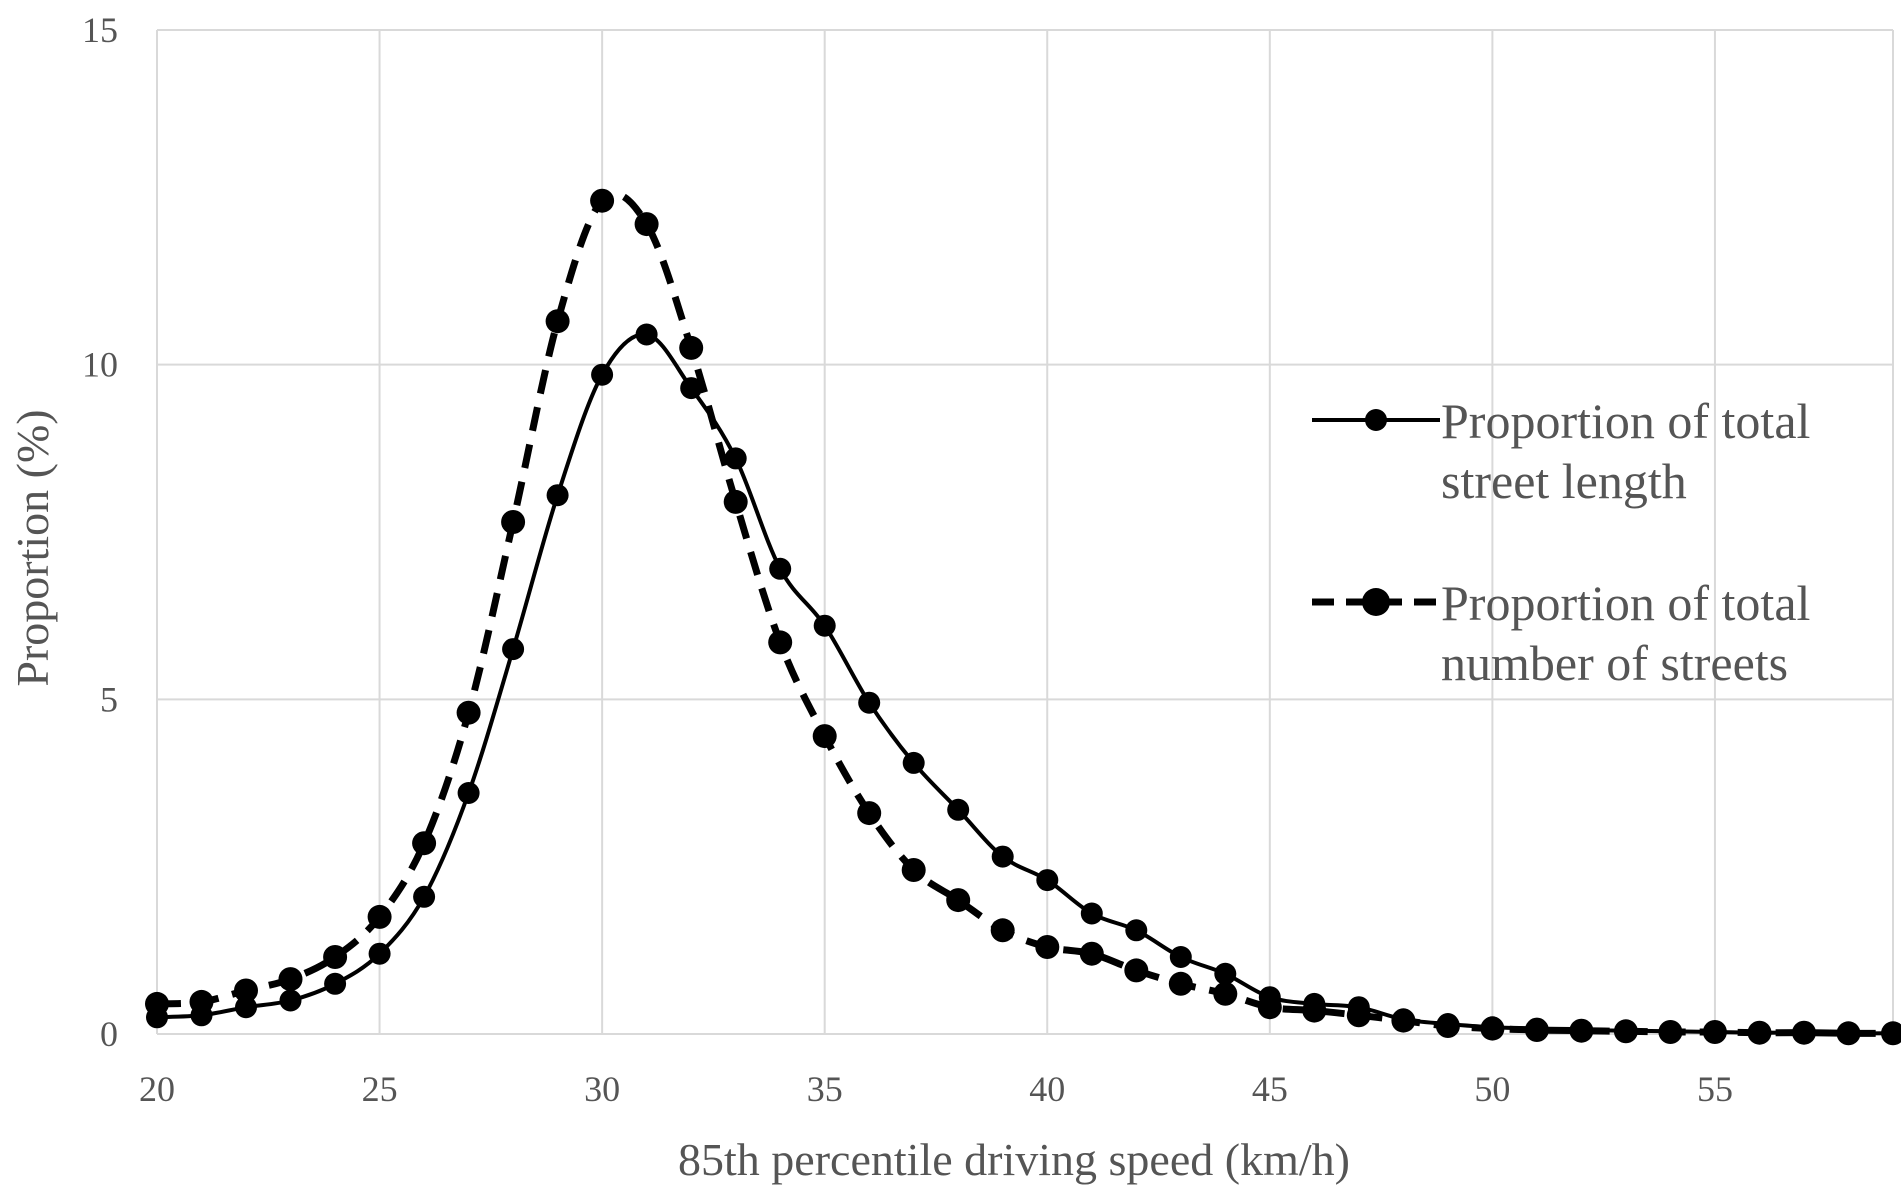 The width and height of the screenshot is (1901, 1188). What do you see at coordinates (380, 1089) in the screenshot?
I see `x-tick-label: 25` at bounding box center [380, 1089].